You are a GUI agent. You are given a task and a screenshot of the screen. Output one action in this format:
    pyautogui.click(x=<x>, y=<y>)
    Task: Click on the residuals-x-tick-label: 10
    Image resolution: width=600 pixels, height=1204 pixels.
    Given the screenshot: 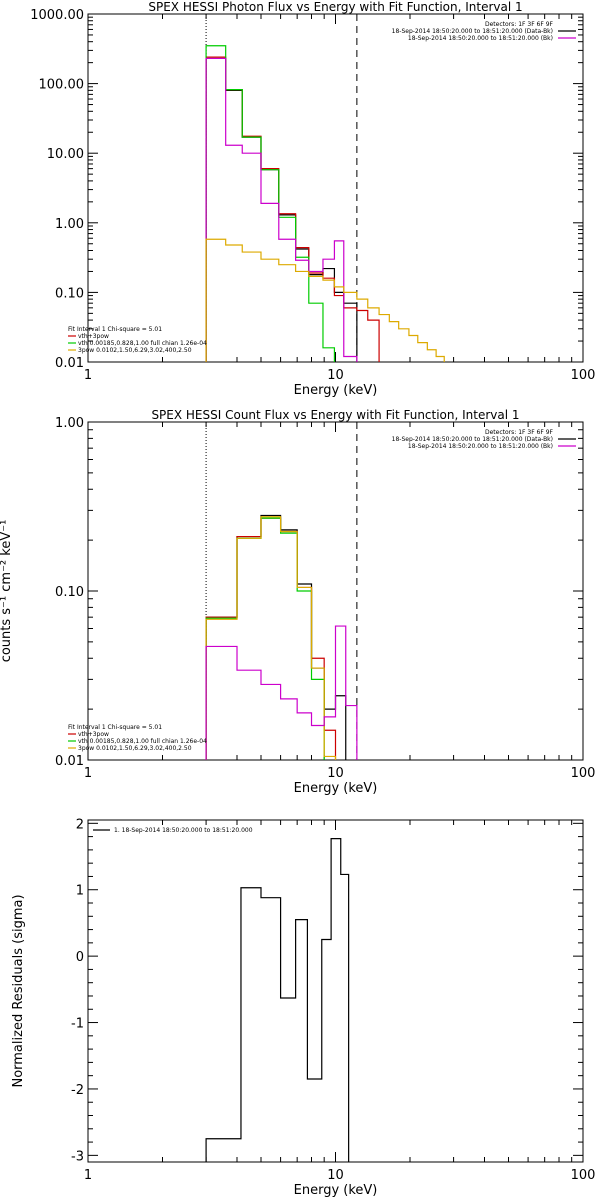 What is the action you would take?
    pyautogui.click(x=335, y=1175)
    